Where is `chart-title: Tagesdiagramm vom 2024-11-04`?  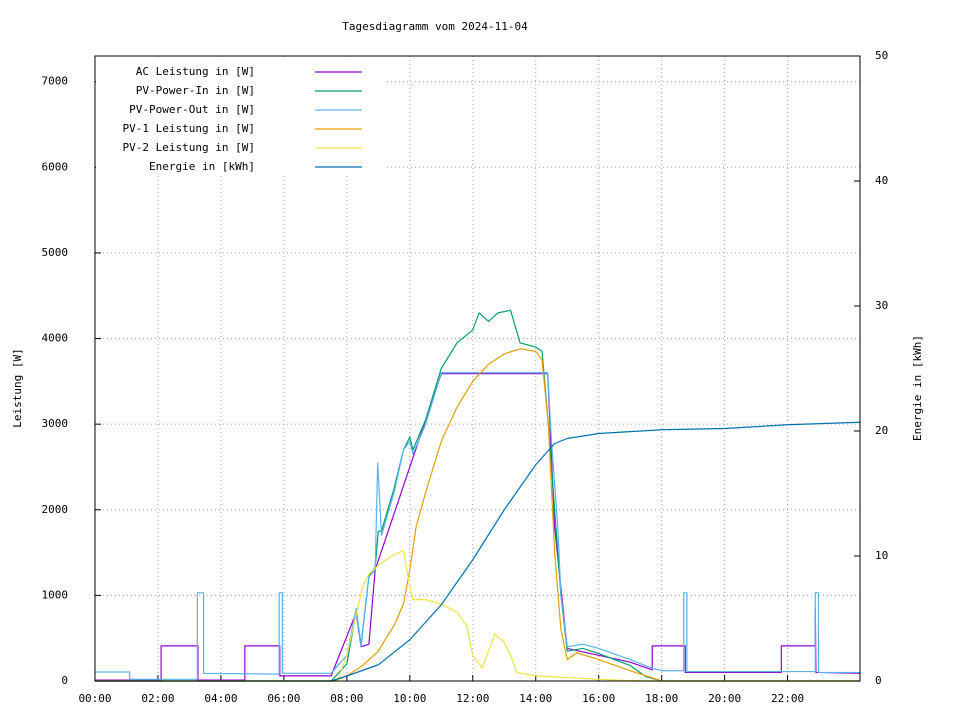 chart-title: Tagesdiagramm vom 2024-11-04 is located at coordinates (435, 26).